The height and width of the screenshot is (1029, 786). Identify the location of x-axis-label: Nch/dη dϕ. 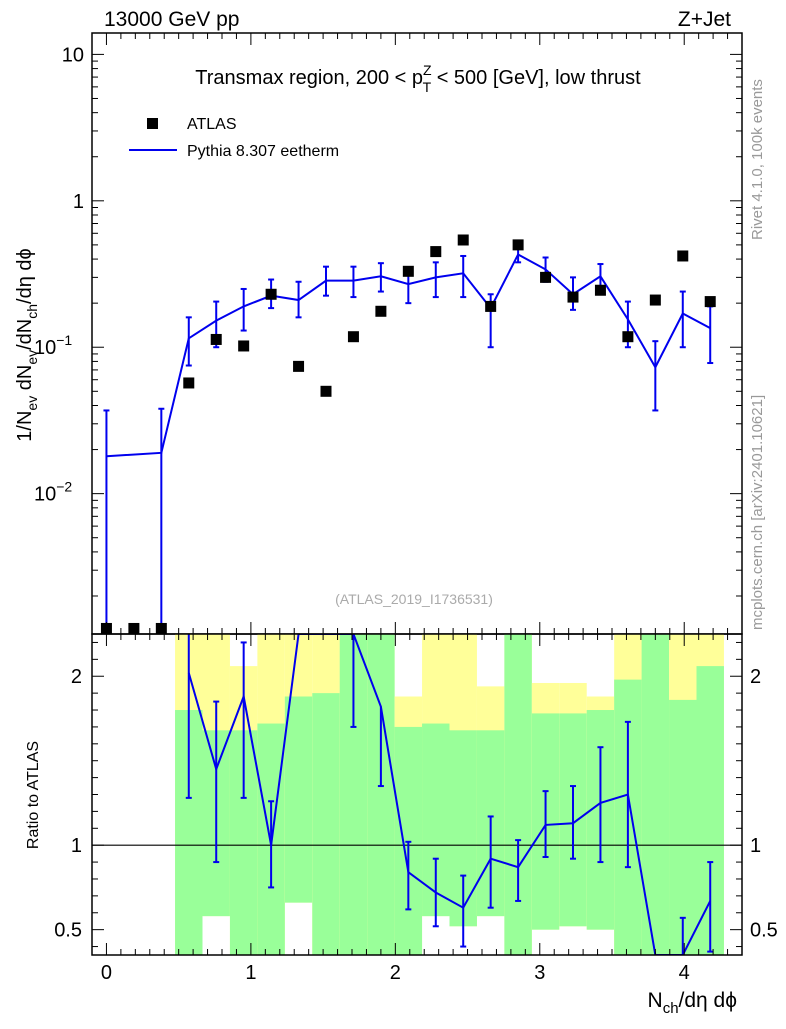
(692, 1003).